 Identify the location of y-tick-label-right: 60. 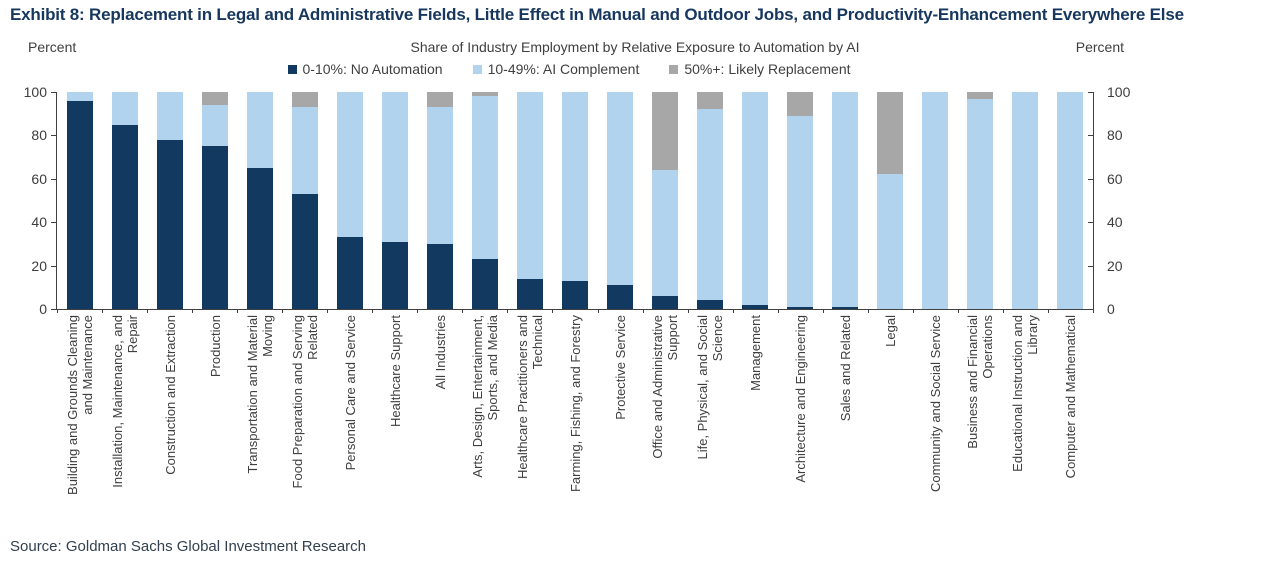
(1115, 178).